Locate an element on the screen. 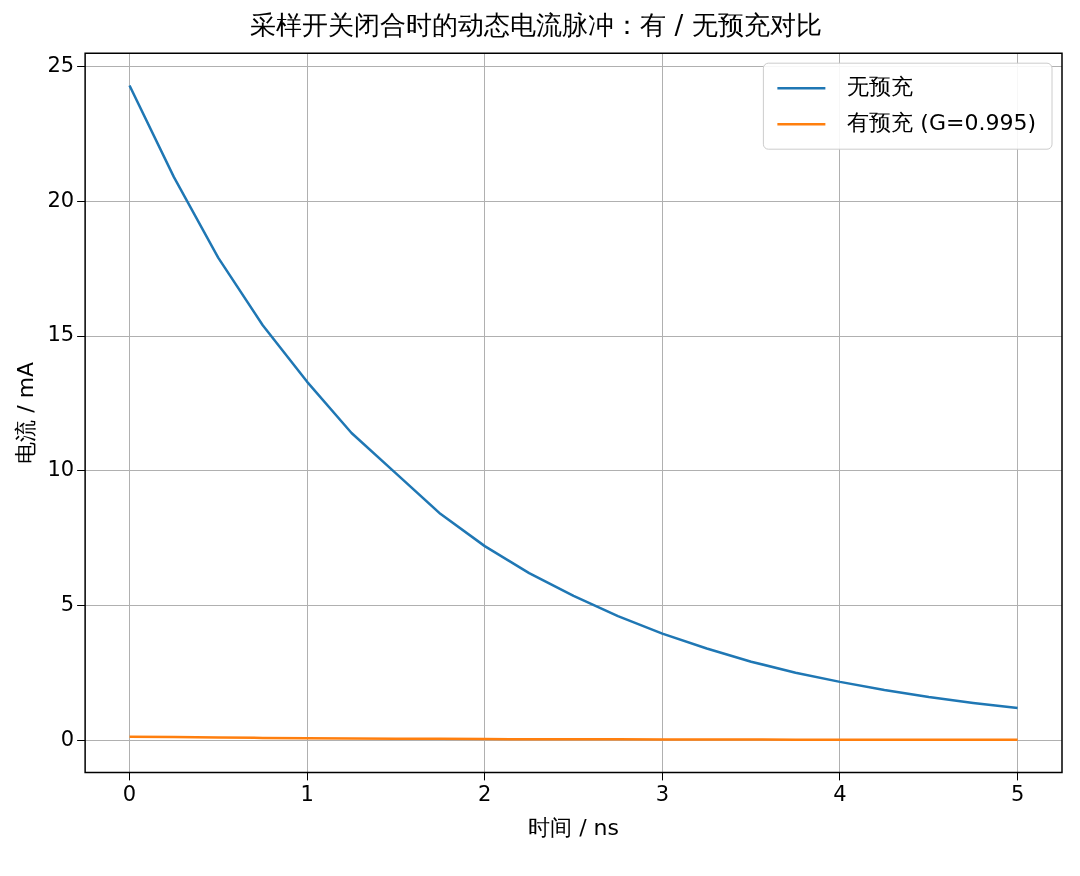 The height and width of the screenshot is (876, 1080). legend-label: 无预充 is located at coordinates (880, 86).